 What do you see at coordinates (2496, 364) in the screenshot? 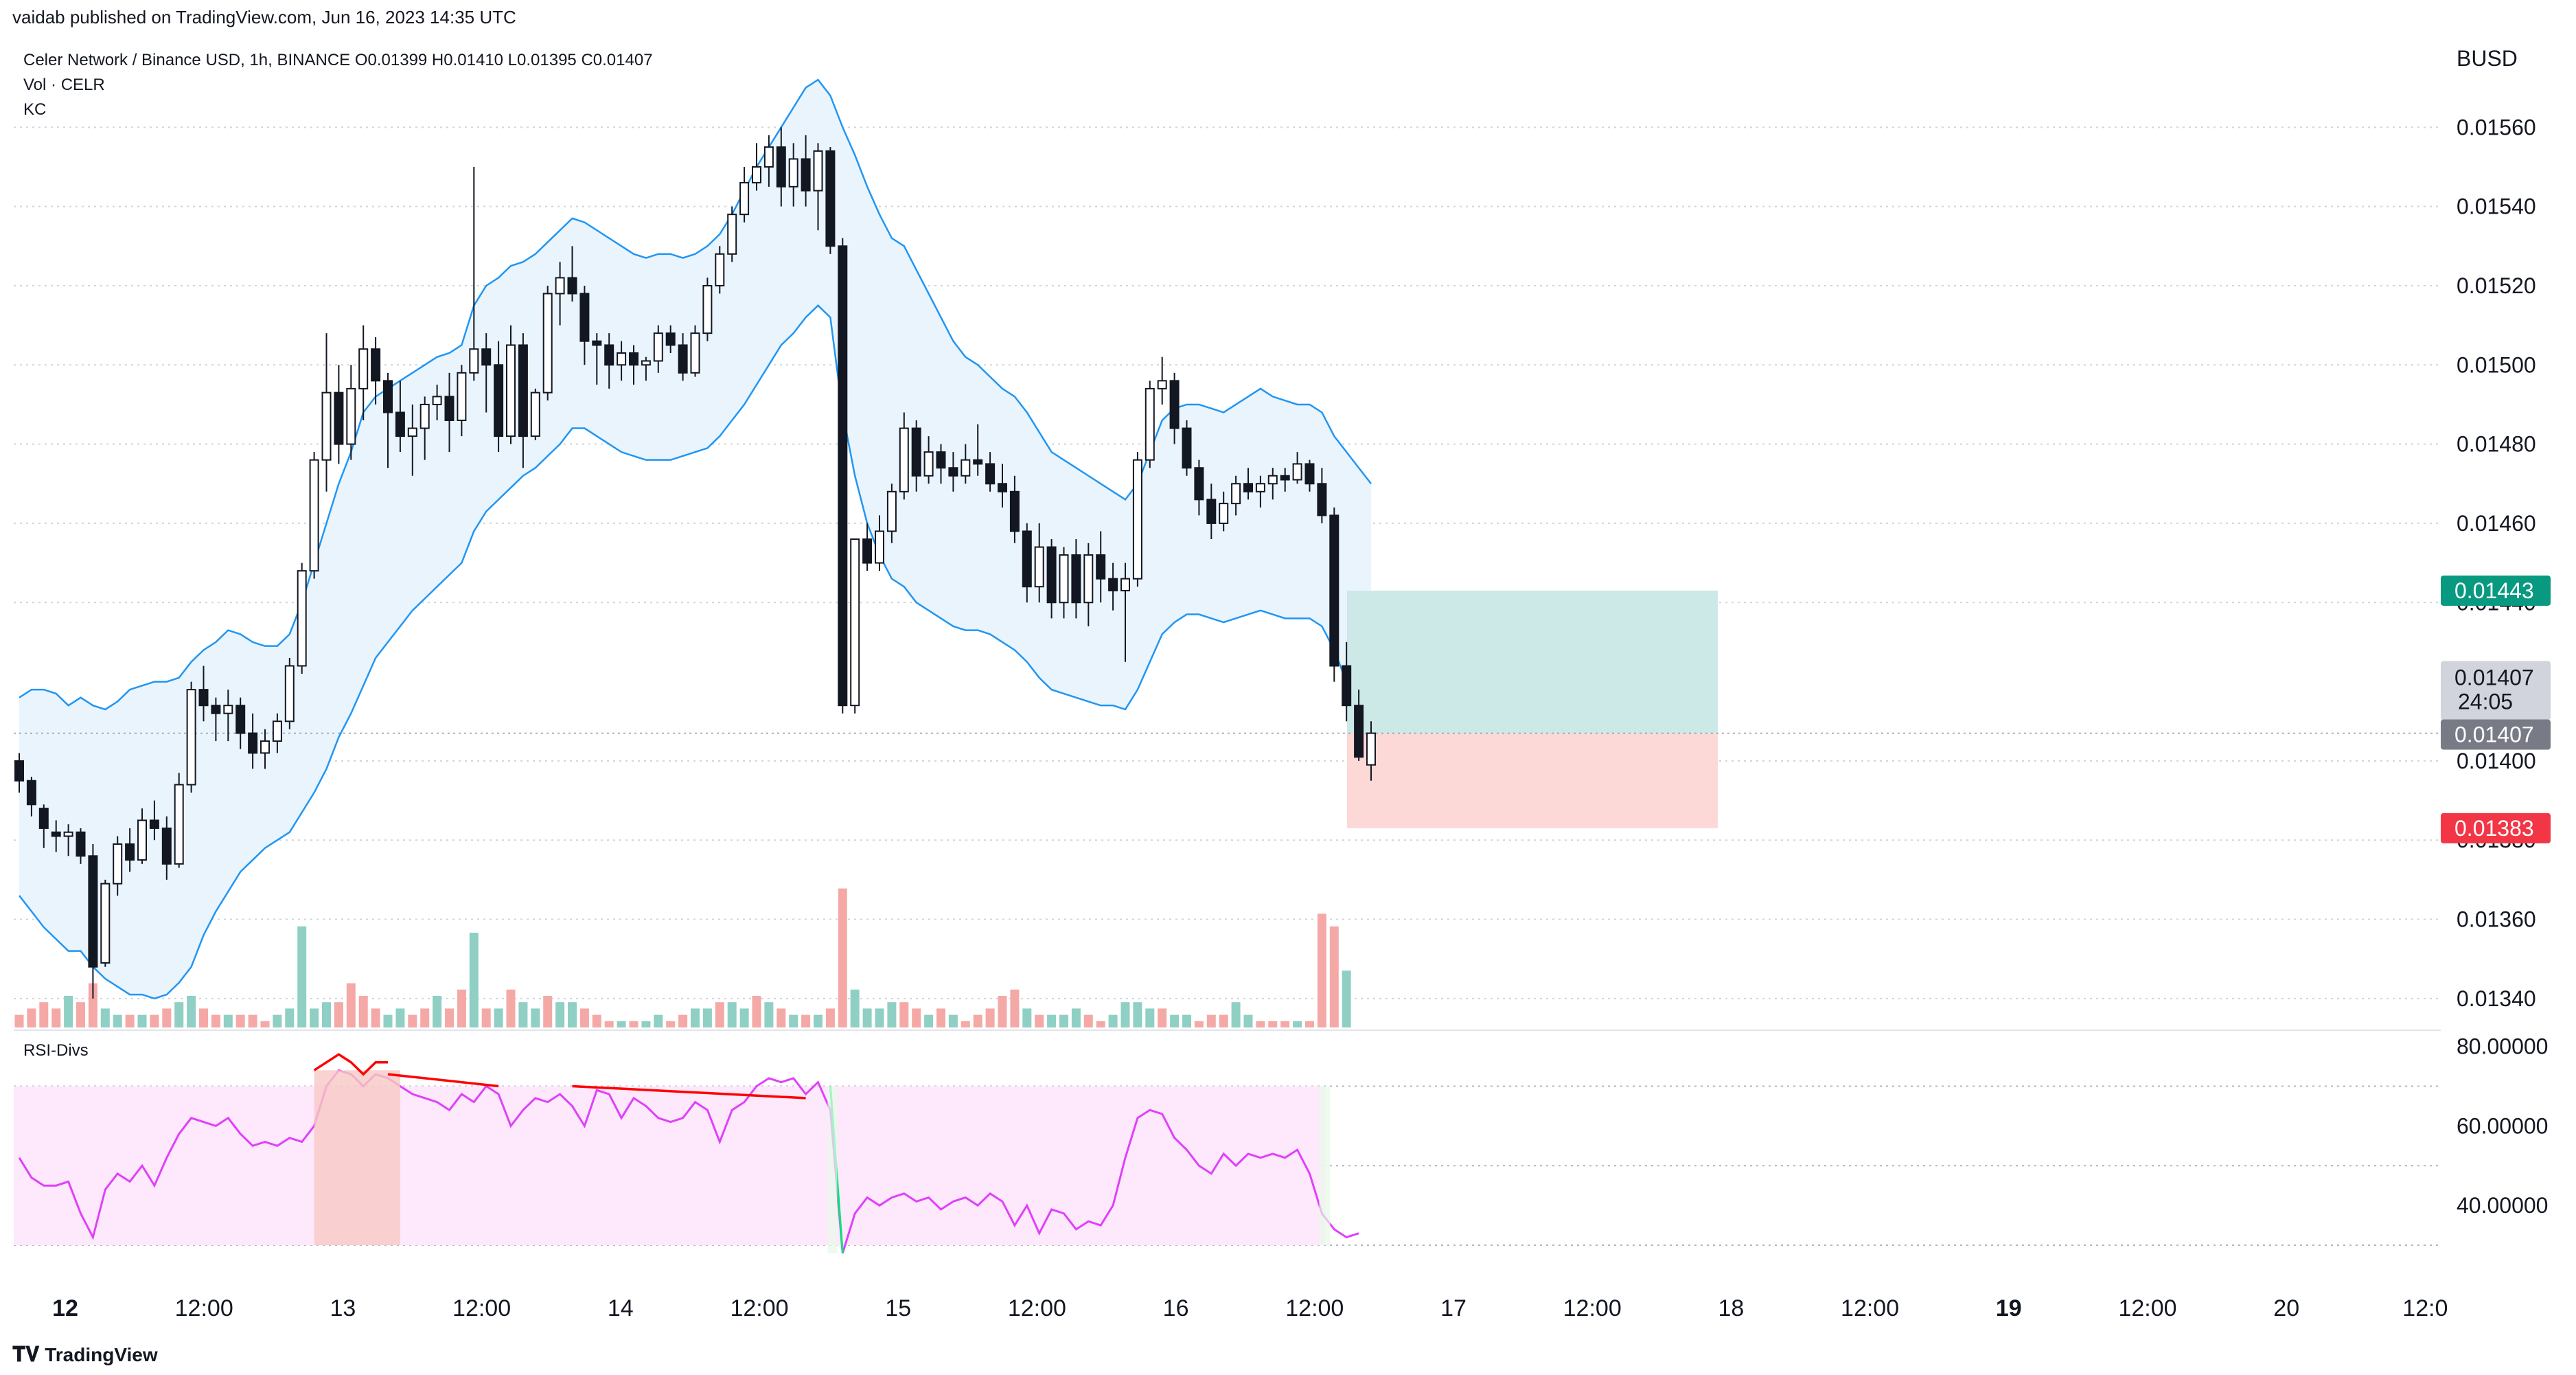
I see `price-tick-label: 0.01500` at bounding box center [2496, 364].